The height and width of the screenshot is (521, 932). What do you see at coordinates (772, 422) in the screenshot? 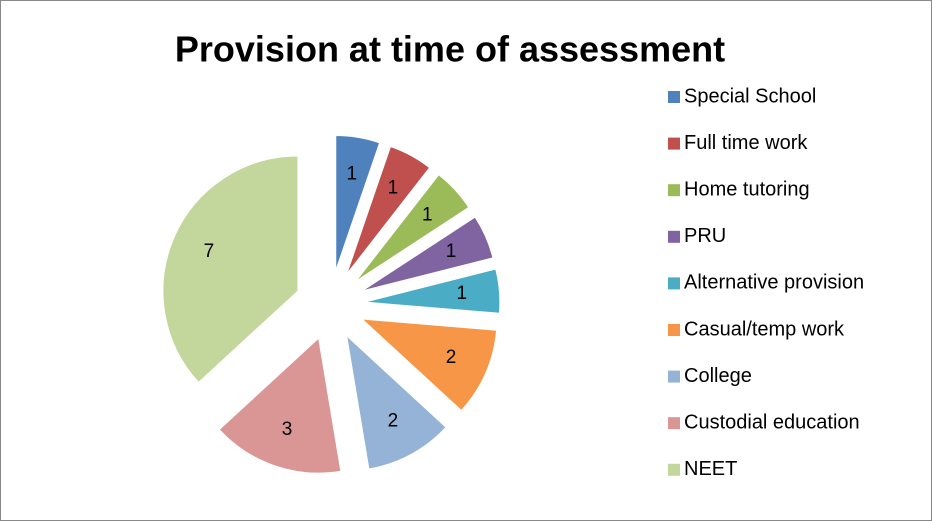
I see `legend-label: Custodial education` at bounding box center [772, 422].